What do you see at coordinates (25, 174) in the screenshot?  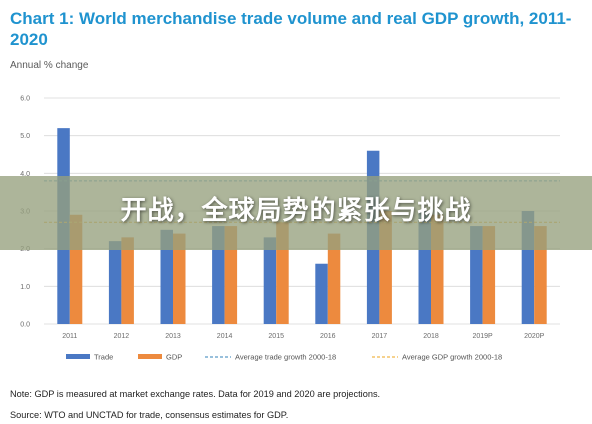 I see `y-tick-label: 4.0` at bounding box center [25, 174].